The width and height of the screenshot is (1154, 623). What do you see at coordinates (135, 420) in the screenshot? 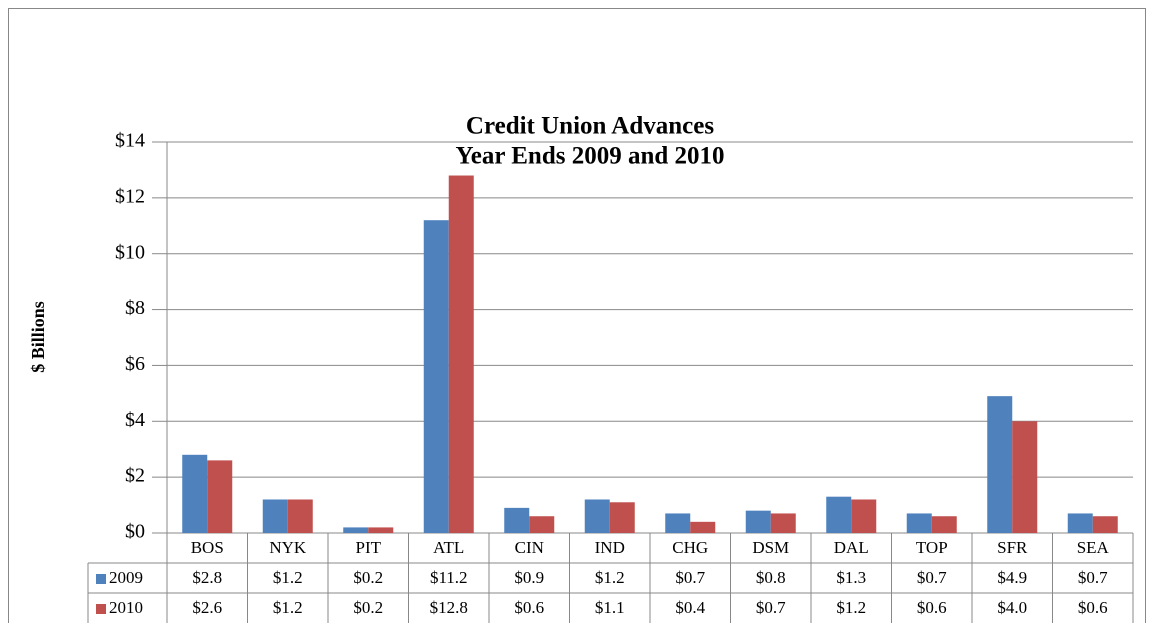
I see `y-tick-label: $4` at bounding box center [135, 420].